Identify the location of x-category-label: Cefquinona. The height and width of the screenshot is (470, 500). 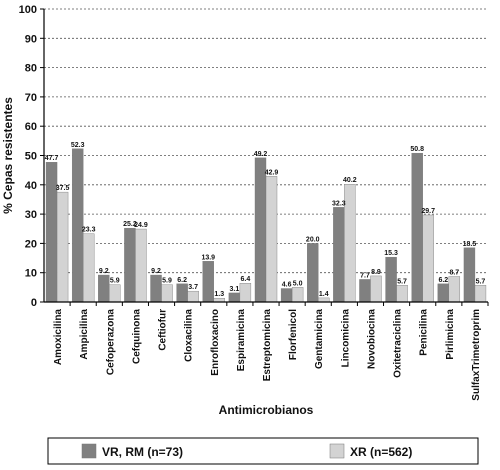
(136, 336).